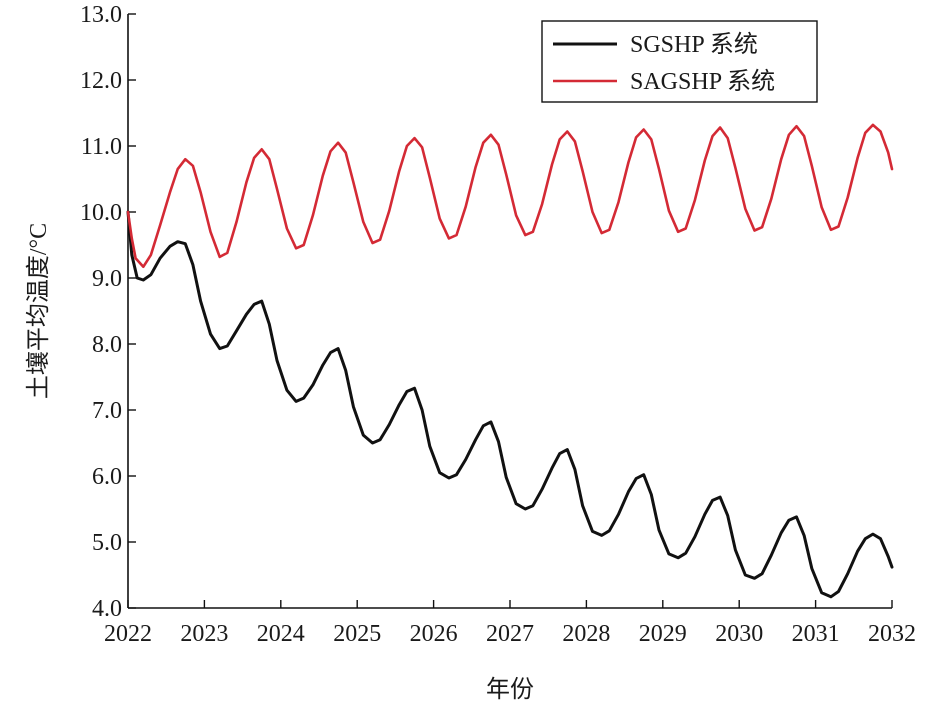  What do you see at coordinates (663, 634) in the screenshot?
I see `x-tick-label: 2029` at bounding box center [663, 634].